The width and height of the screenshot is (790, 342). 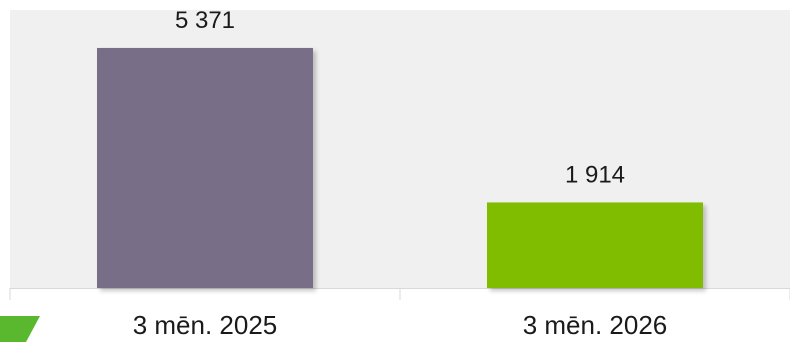 I want to click on x-tick-label: 3 mēn. 2025, so click(x=205, y=325).